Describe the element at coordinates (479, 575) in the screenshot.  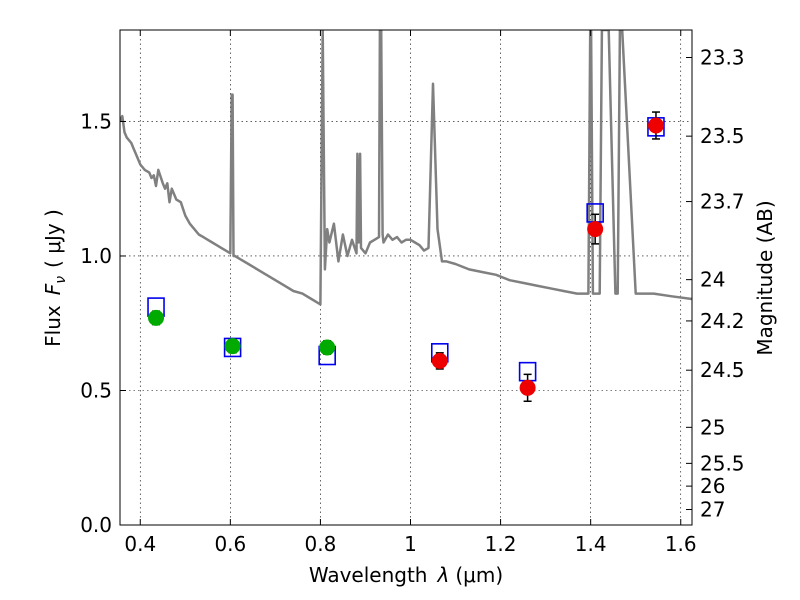
I see `x-axis-title-unit: (μm)` at that location.